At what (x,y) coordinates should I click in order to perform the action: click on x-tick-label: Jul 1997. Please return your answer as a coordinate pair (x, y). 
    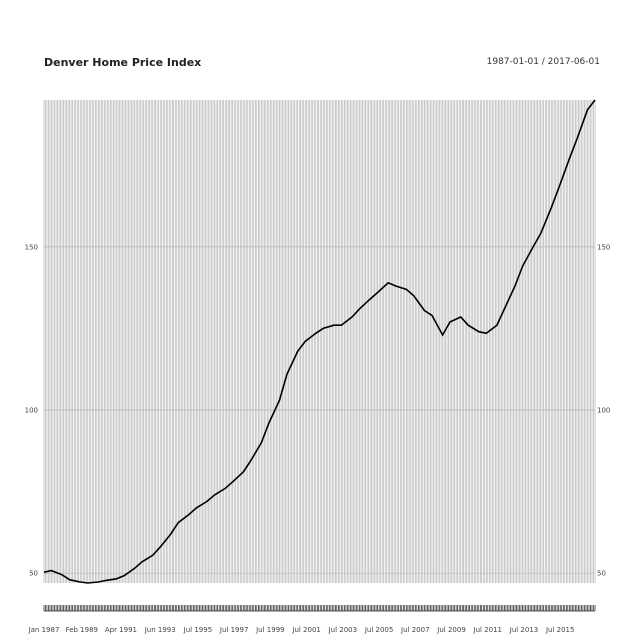
    Looking at the image, I should click on (234, 630).